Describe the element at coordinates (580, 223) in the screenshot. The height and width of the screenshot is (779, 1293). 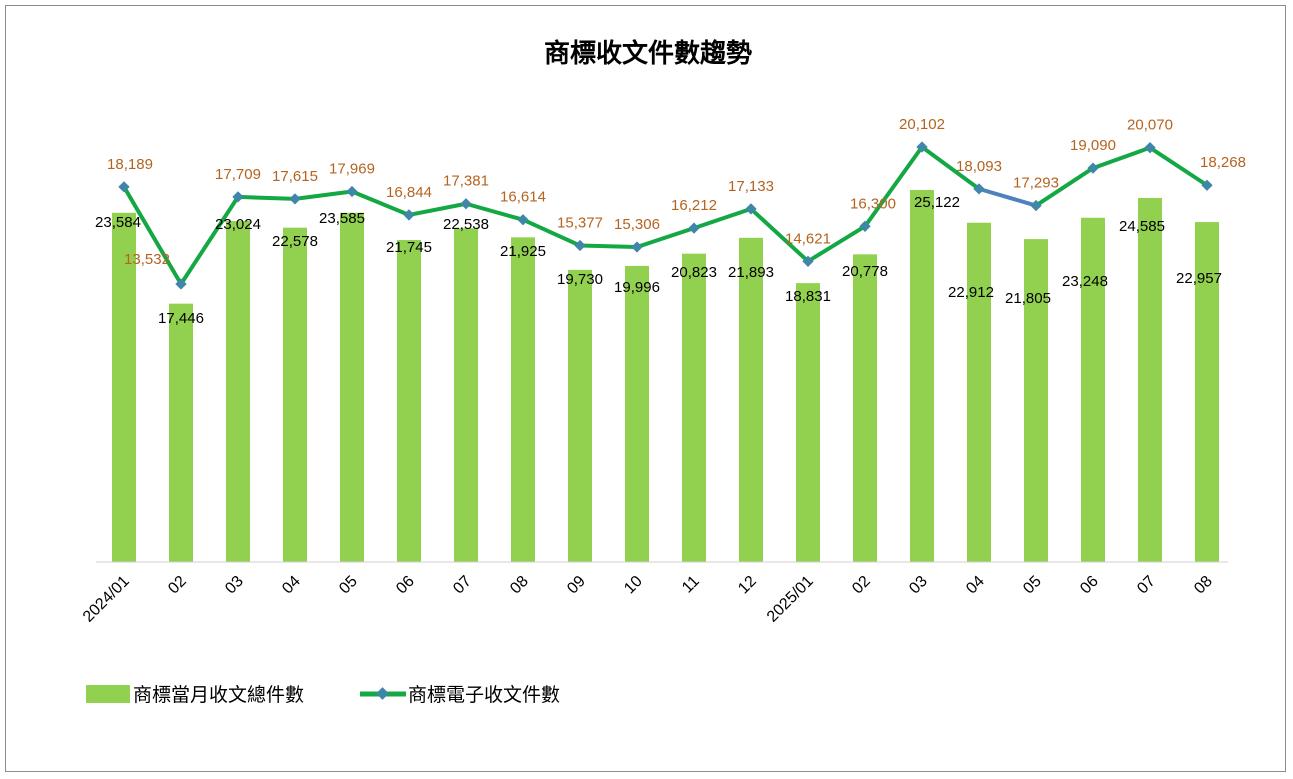
I see `line-label-8: 15,377` at that location.